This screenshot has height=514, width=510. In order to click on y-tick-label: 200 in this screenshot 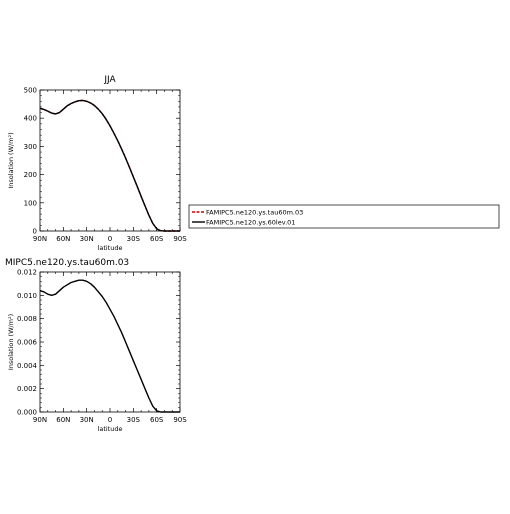, I will do `click(30, 175)`.